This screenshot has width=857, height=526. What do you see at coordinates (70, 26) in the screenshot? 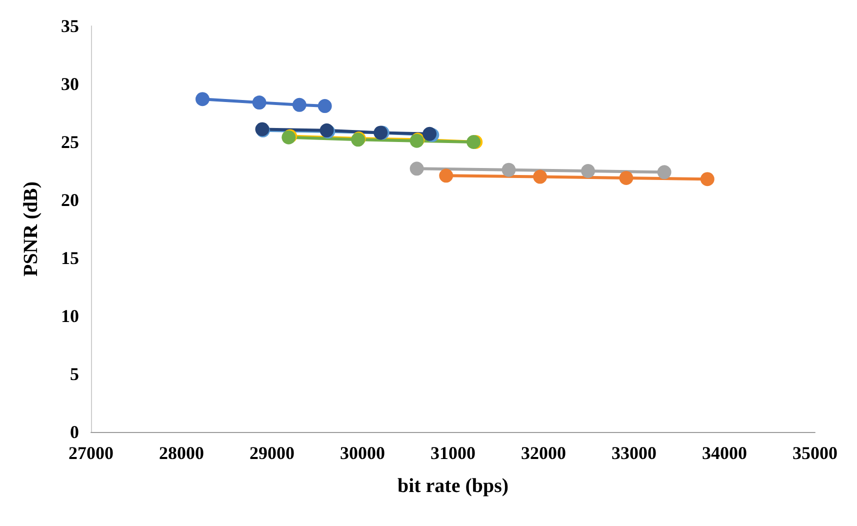
I see `y-tick-label: 35` at bounding box center [70, 26].